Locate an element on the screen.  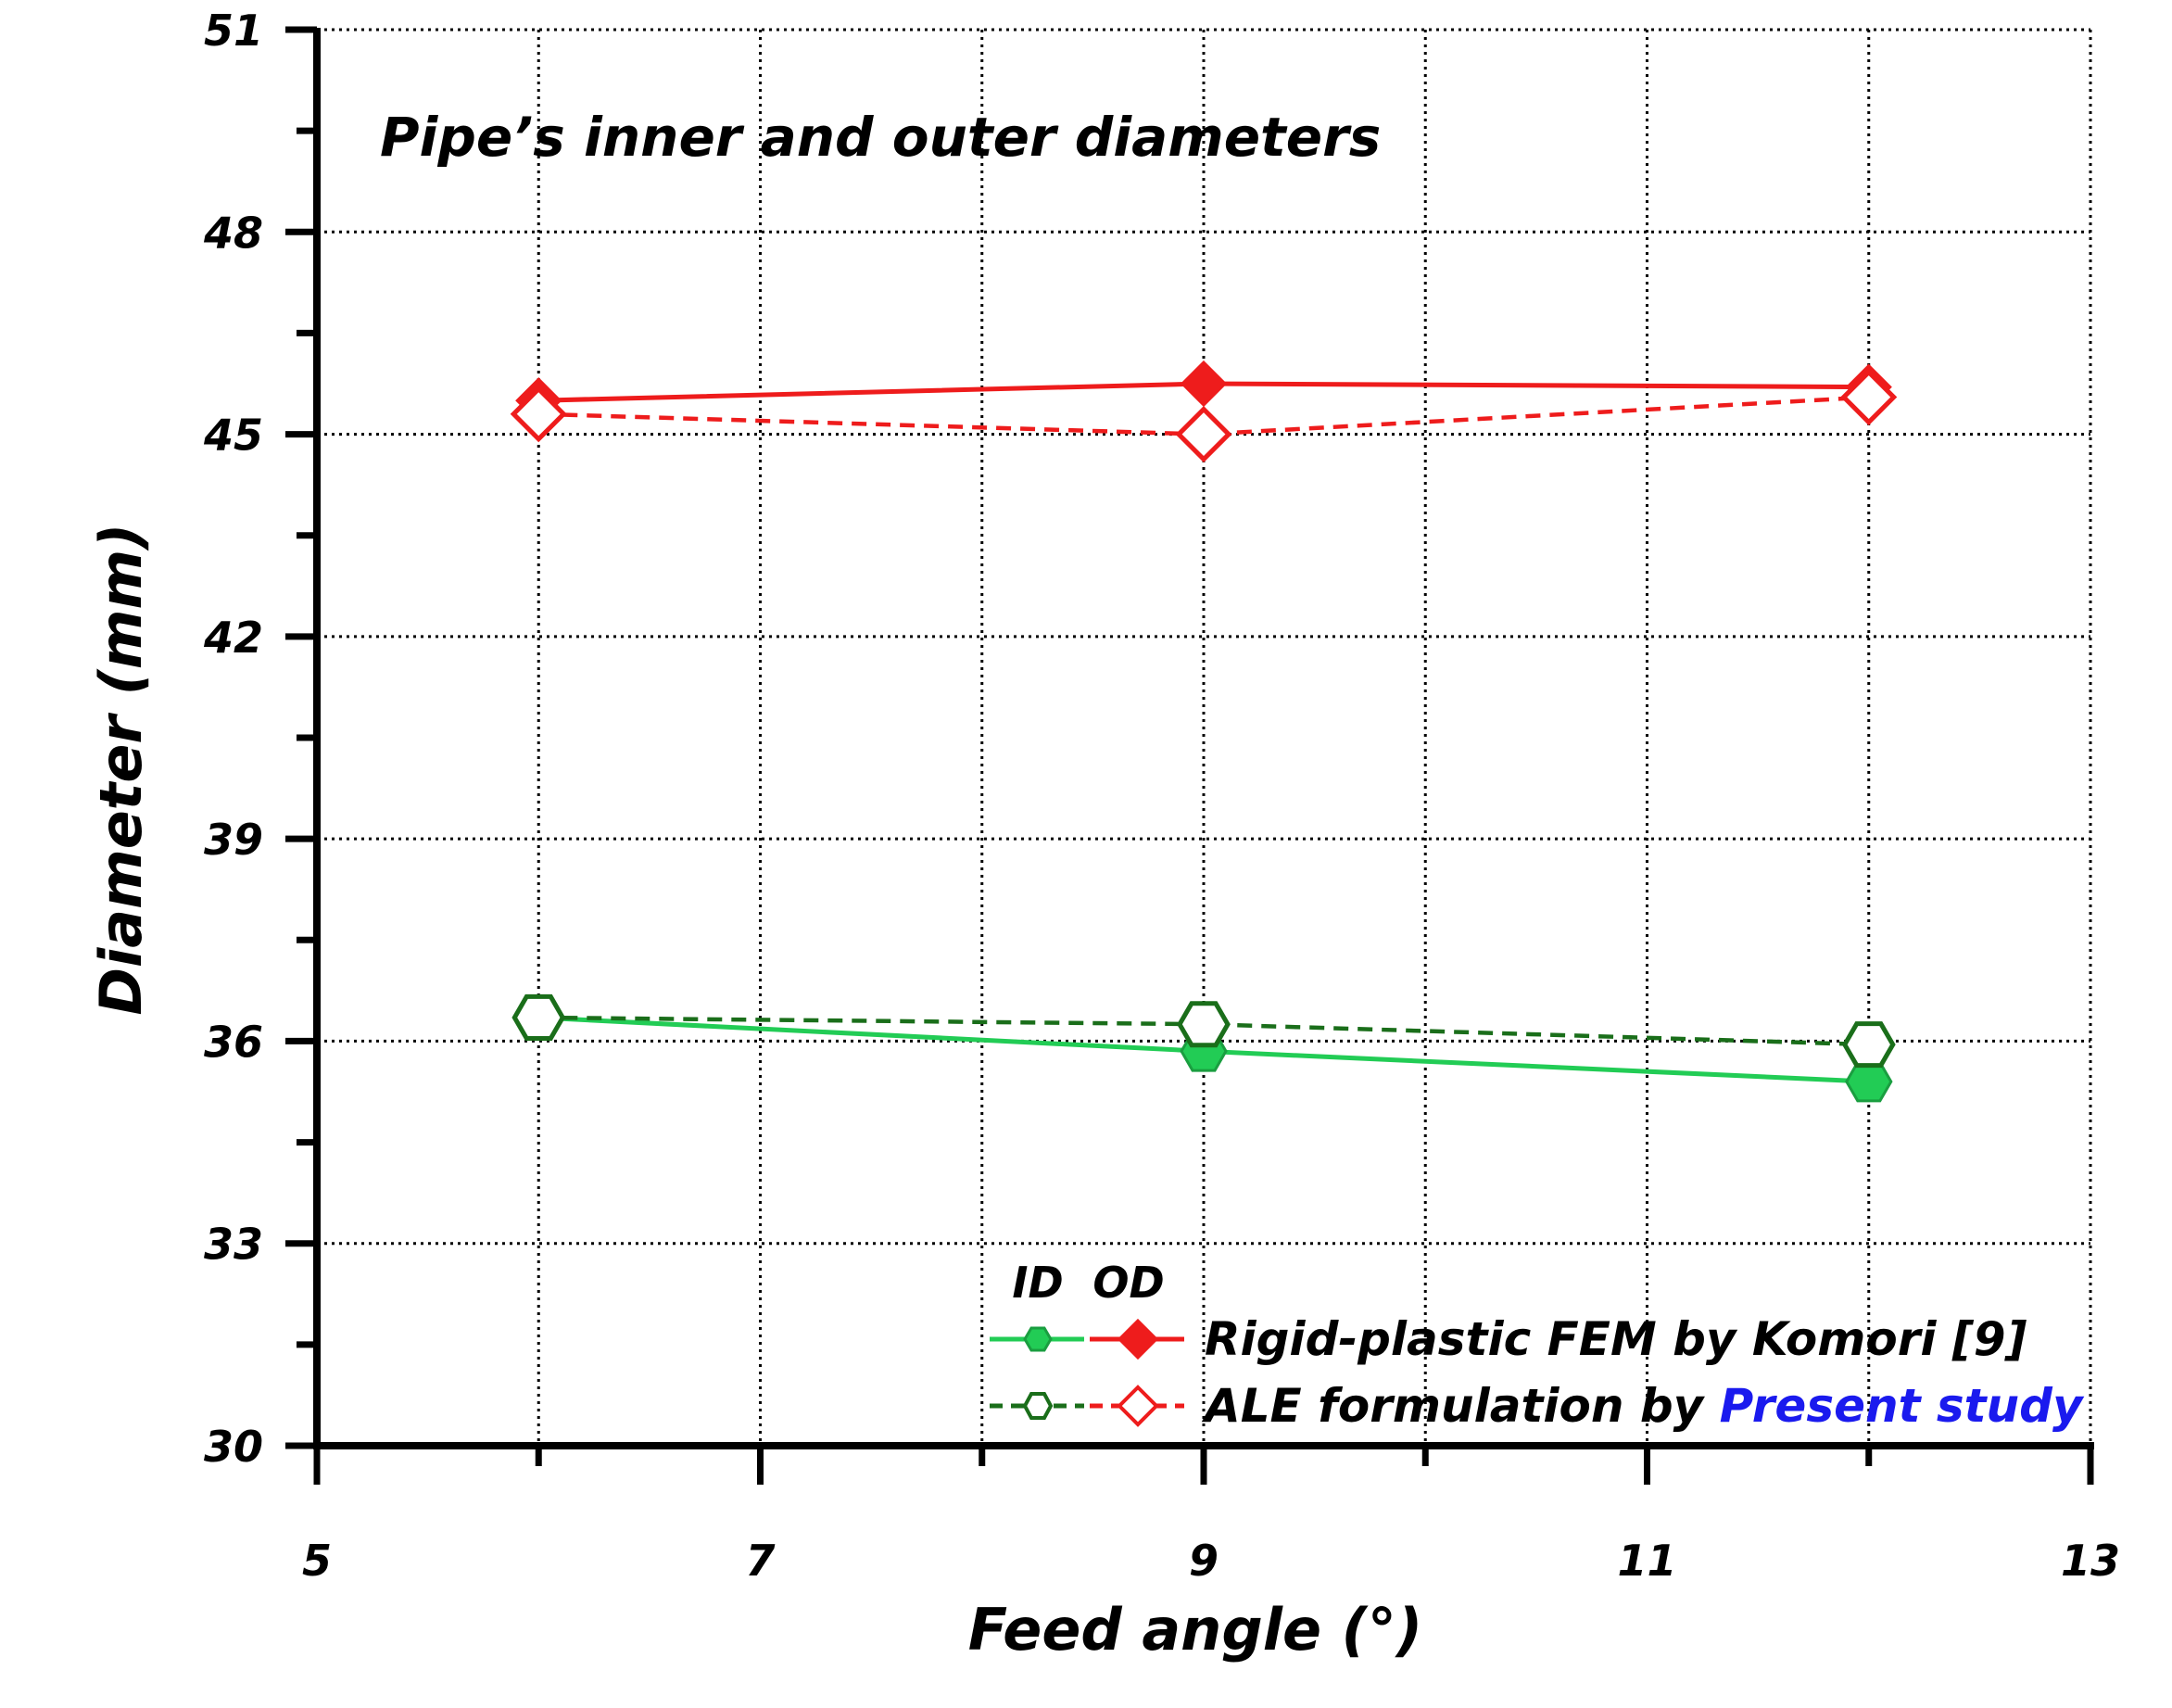
x-tick-label: 11 is located at coordinates (1646, 1561).